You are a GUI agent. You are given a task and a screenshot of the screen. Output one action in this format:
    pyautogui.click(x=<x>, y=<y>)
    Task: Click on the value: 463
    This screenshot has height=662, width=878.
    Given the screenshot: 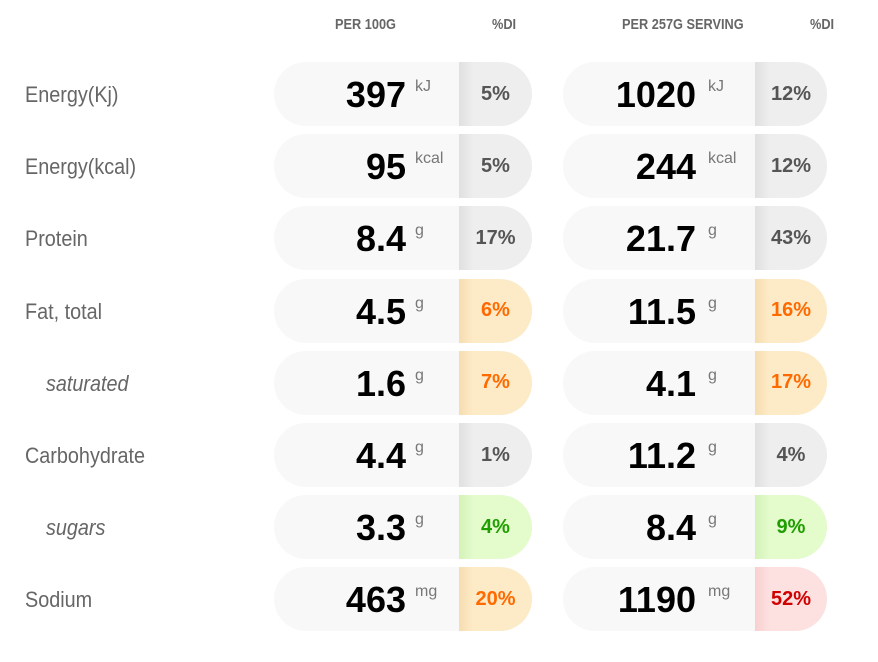 What is the action you would take?
    pyautogui.click(x=375, y=600)
    